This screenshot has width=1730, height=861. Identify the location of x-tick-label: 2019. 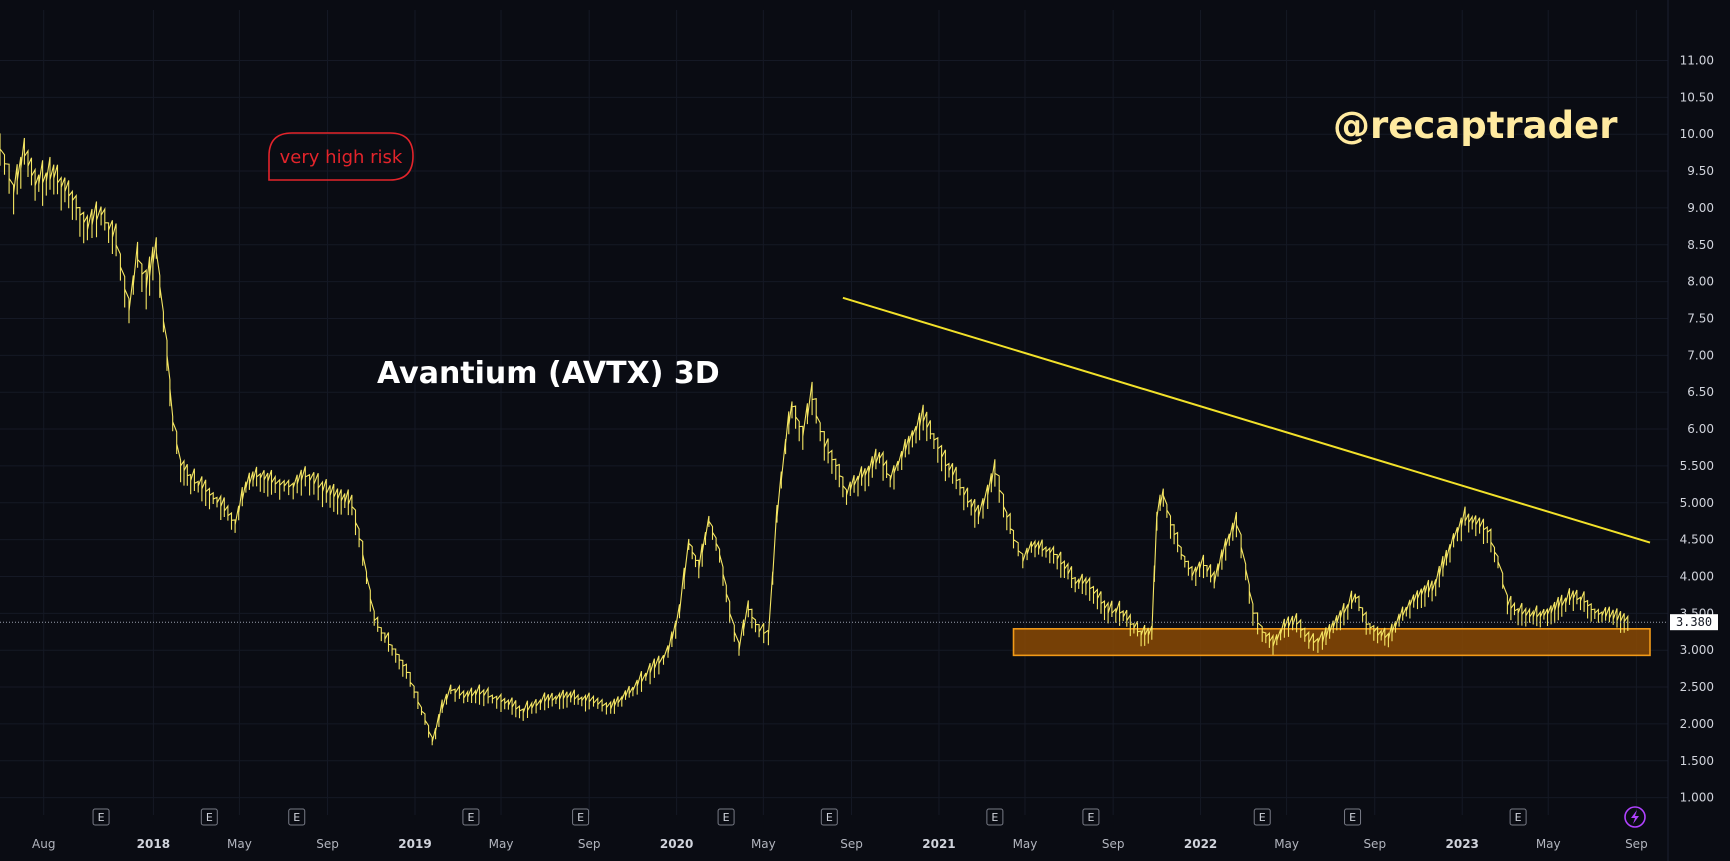
(414, 844).